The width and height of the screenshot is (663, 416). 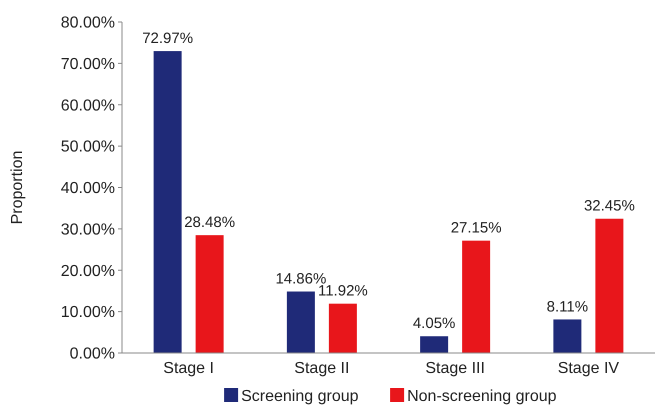 What do you see at coordinates (87, 313) in the screenshot?
I see `y-tick-label: 10.00%` at bounding box center [87, 313].